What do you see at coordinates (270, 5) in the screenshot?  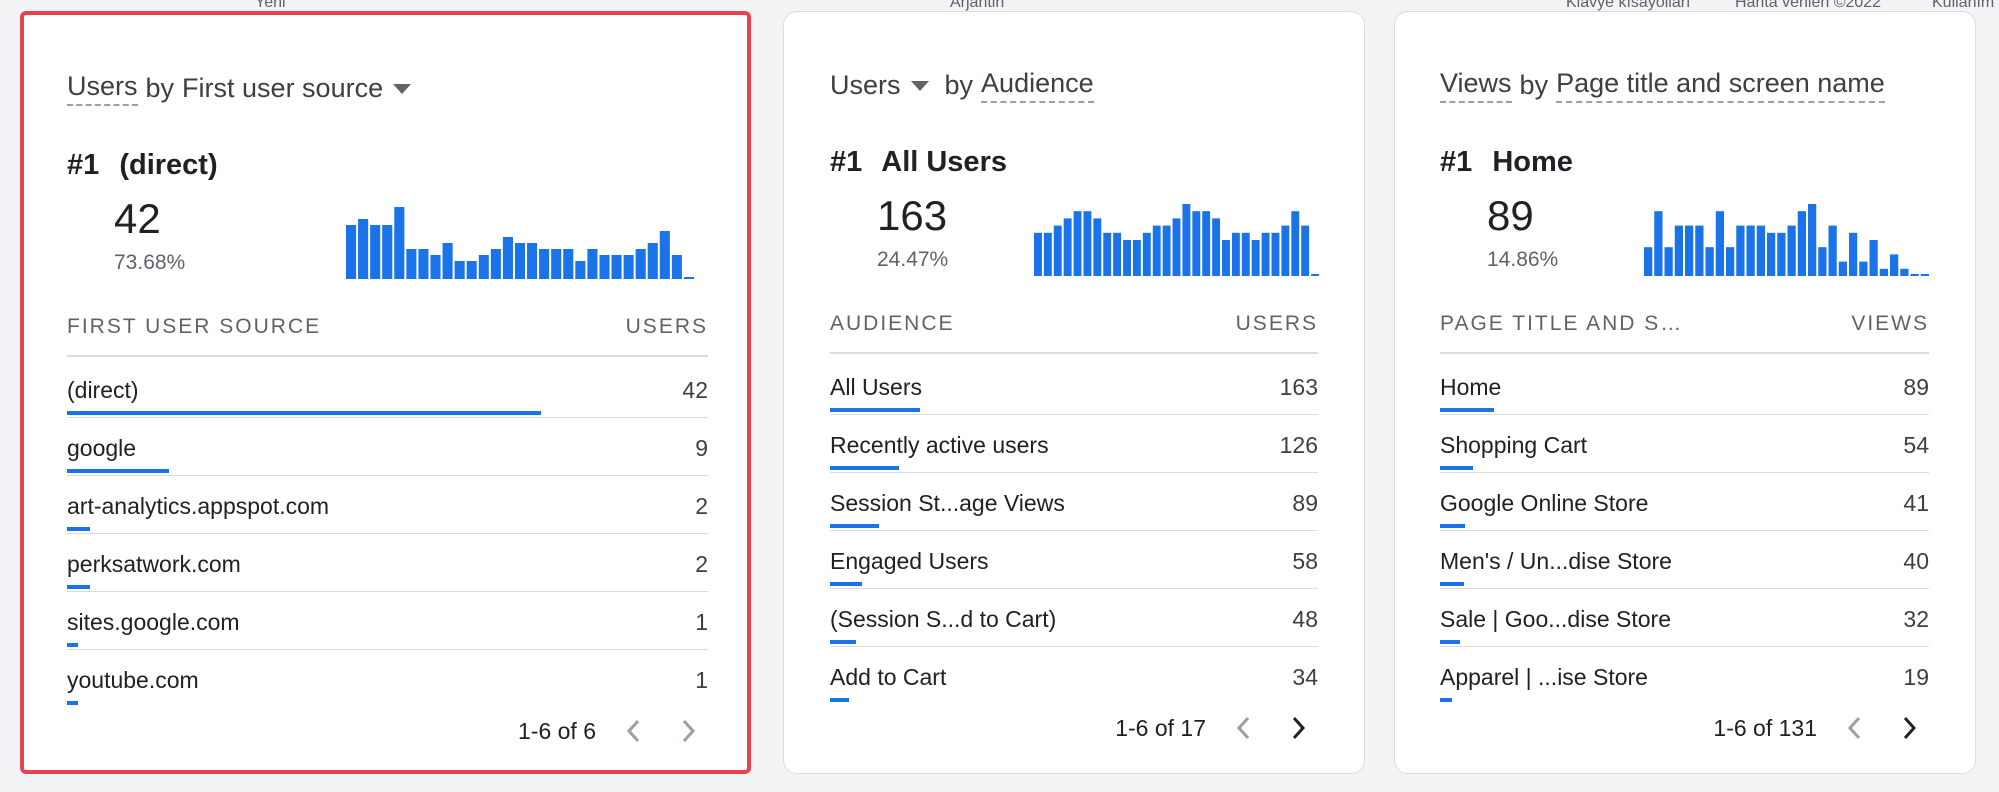 I see `map-label-fragment: Yeni` at bounding box center [270, 5].